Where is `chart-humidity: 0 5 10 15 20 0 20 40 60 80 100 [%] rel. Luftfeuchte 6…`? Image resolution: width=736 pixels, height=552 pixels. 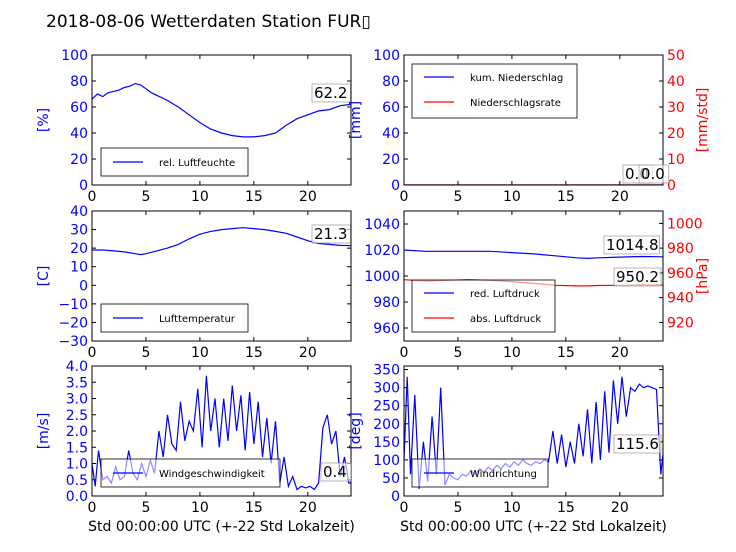 chart-humidity: 0 5 10 15 20 0 20 40 60 80 100 [%] rel. Luftfeuchte 6… is located at coordinates (194, 126).